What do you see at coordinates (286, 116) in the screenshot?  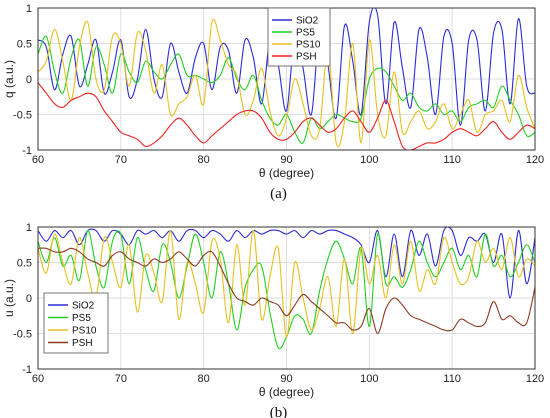 I see `series-line-psh` at bounding box center [286, 116].